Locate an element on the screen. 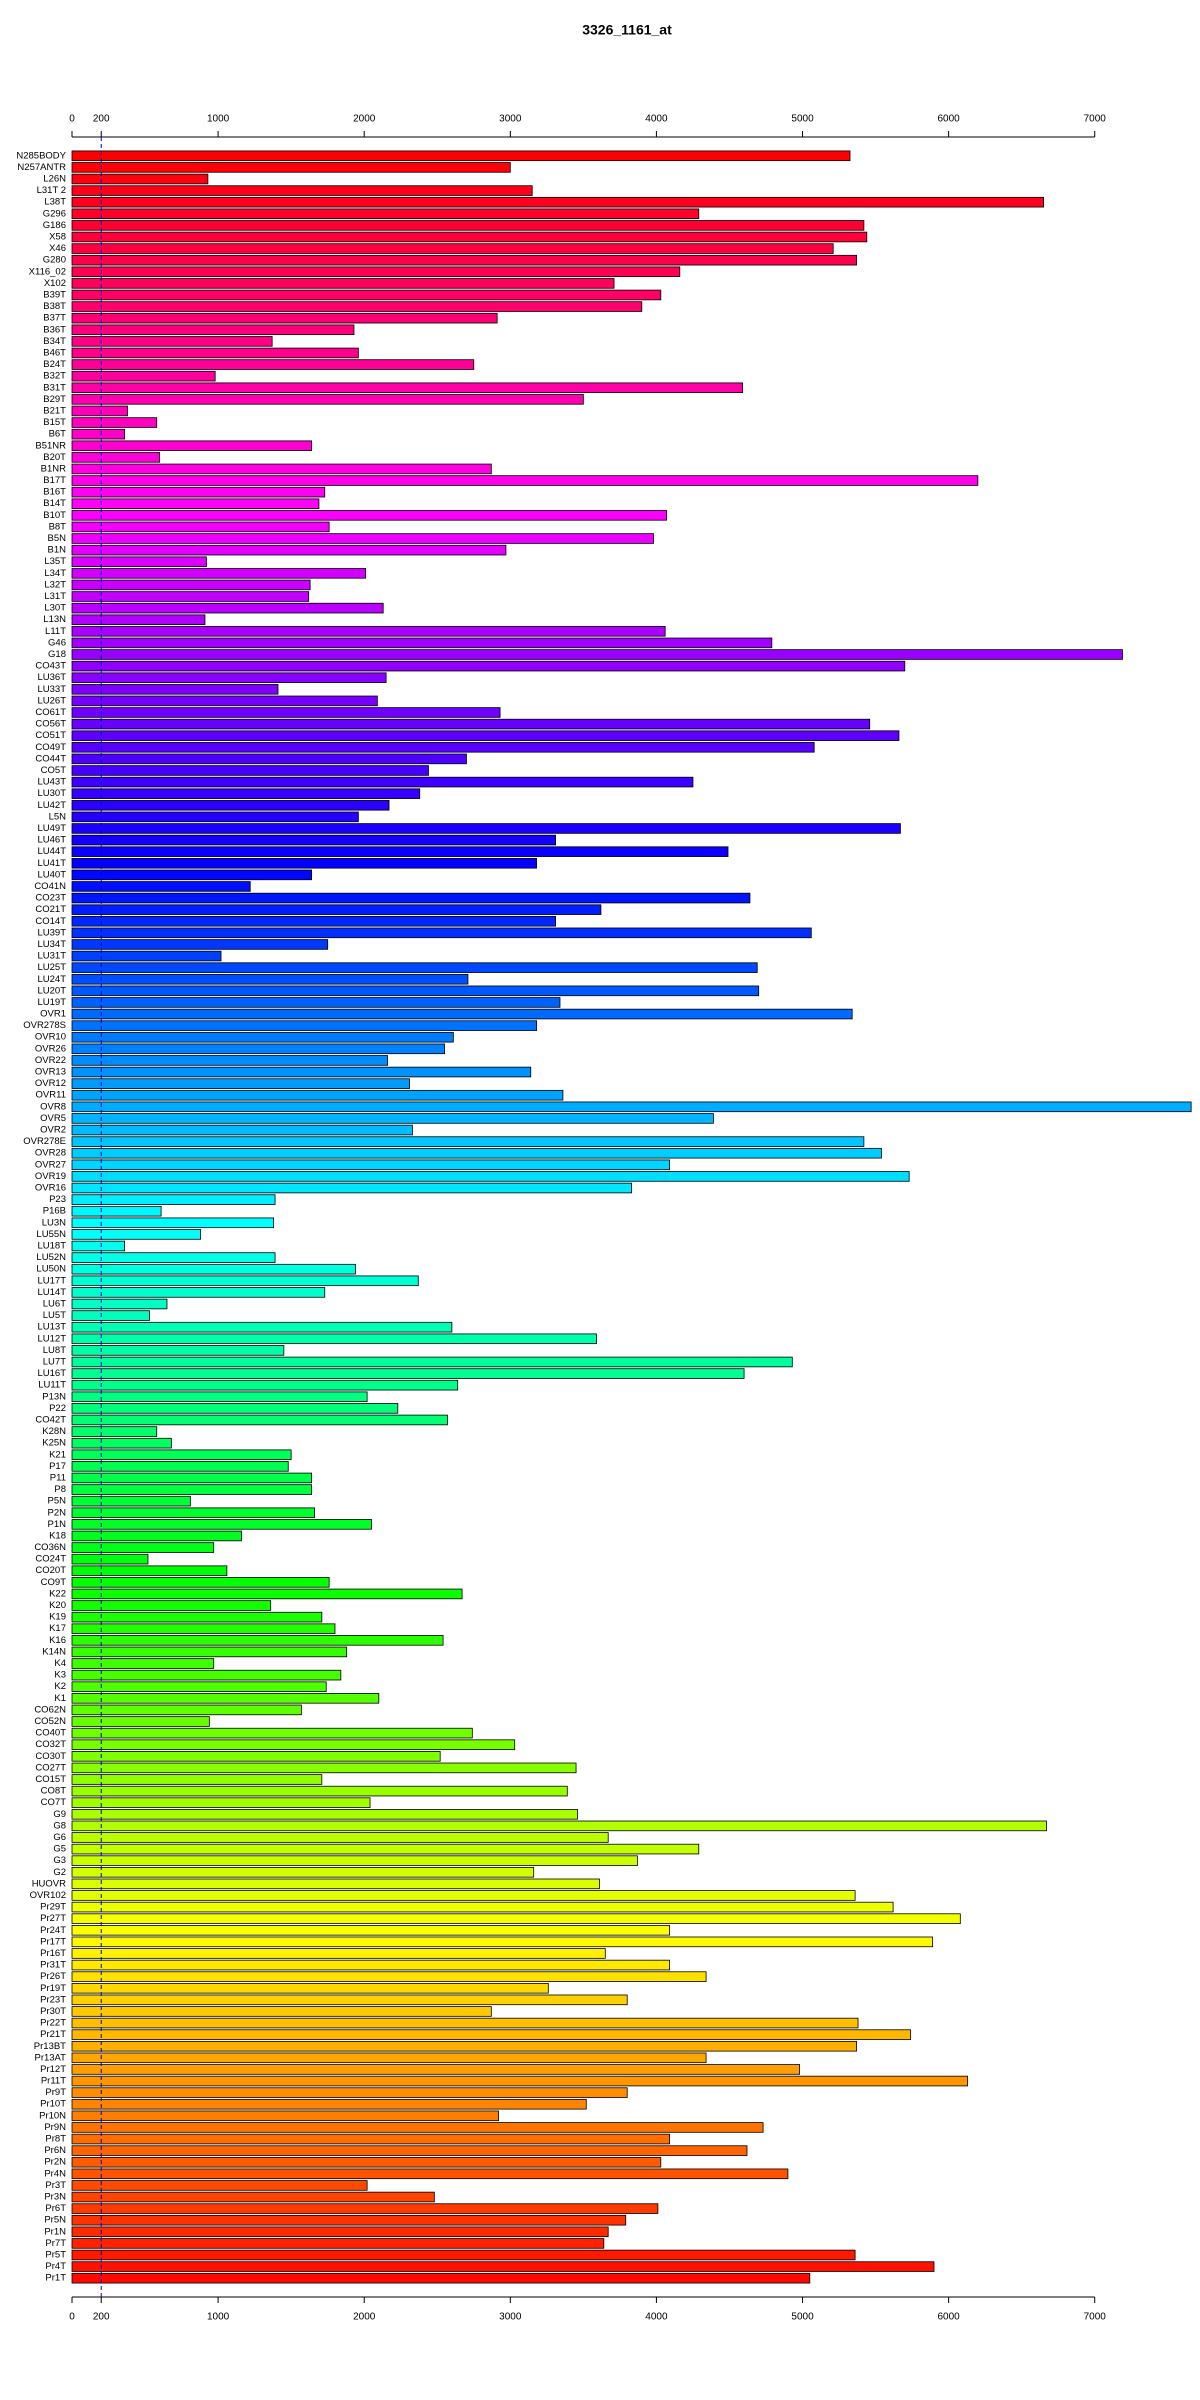  y-tick-label: Pr17T is located at coordinates (53, 1941).